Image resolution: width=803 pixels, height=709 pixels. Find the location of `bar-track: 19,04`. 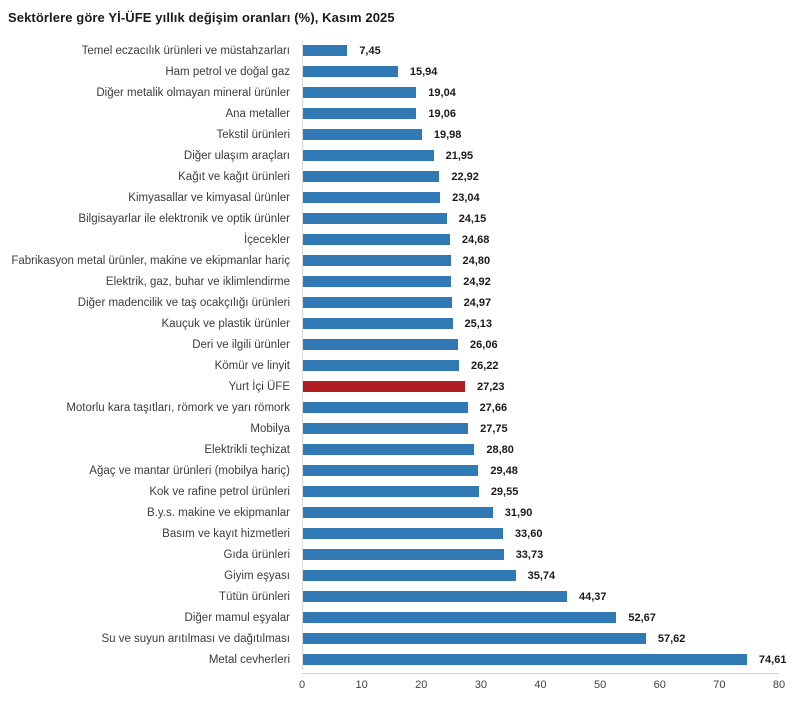

bar-track: 19,04 is located at coordinates (540, 92).